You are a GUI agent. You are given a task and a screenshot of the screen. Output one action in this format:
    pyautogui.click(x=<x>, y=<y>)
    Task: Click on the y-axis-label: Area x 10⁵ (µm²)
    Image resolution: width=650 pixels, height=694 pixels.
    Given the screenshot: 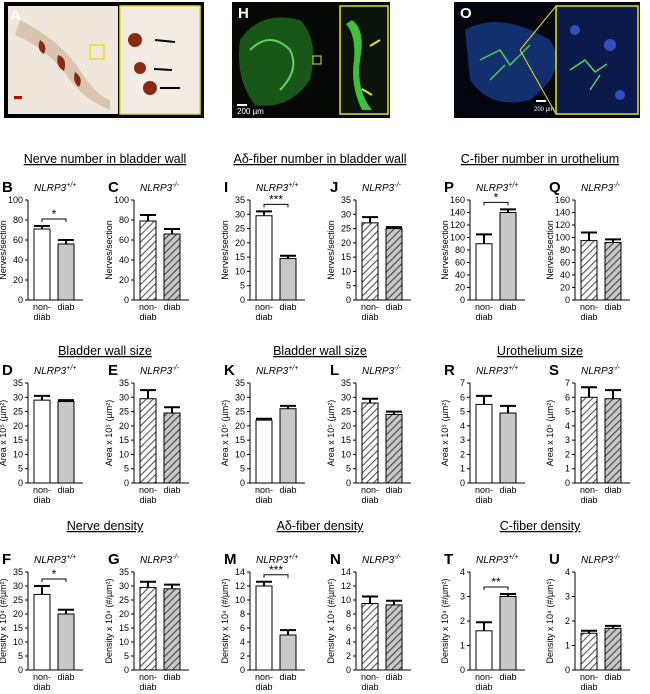 What is the action you would take?
    pyautogui.click(x=4, y=433)
    